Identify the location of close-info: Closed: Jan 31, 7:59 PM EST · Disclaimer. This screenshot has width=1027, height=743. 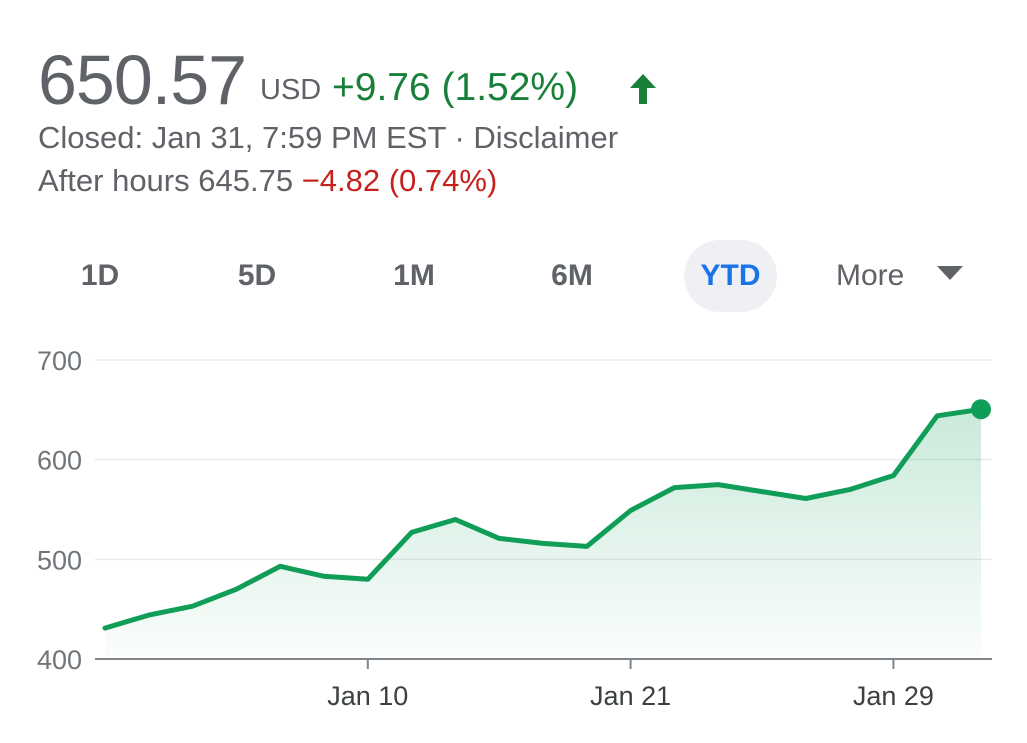
(328, 138).